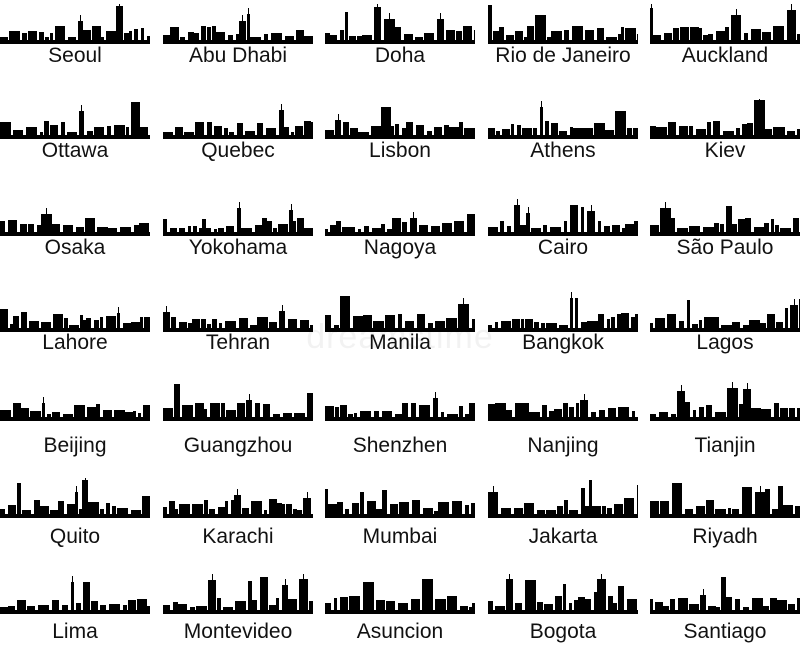  What do you see at coordinates (75, 536) in the screenshot?
I see `city-name-label: Quito` at bounding box center [75, 536].